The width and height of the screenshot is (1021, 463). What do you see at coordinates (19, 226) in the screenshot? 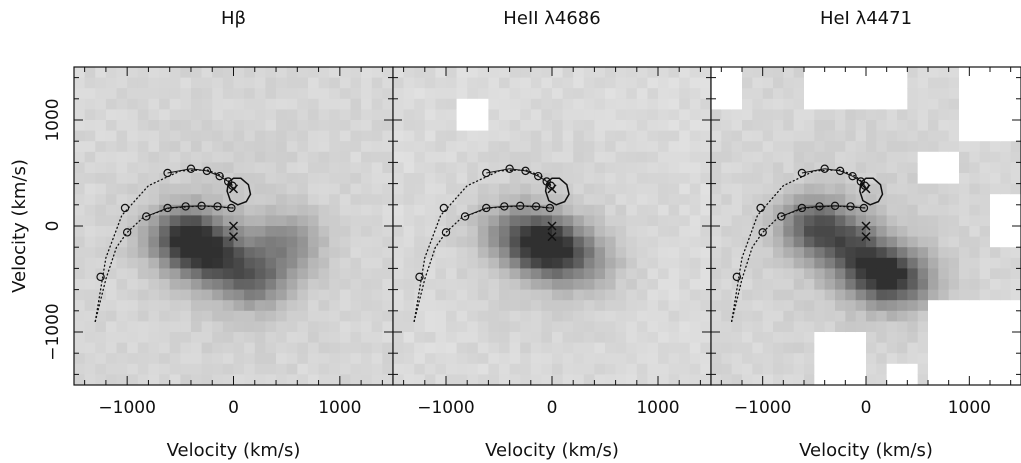
I see `y-axis-label: Velocity (km/s)` at bounding box center [19, 226].